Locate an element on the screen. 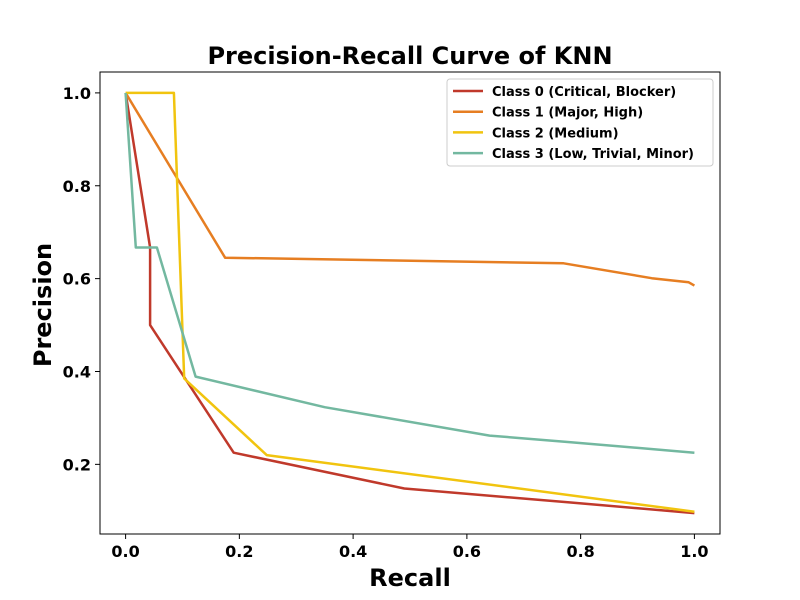 The height and width of the screenshot is (600, 800). legend-label-class-1: Class 1 (Major, High) is located at coordinates (567, 113).